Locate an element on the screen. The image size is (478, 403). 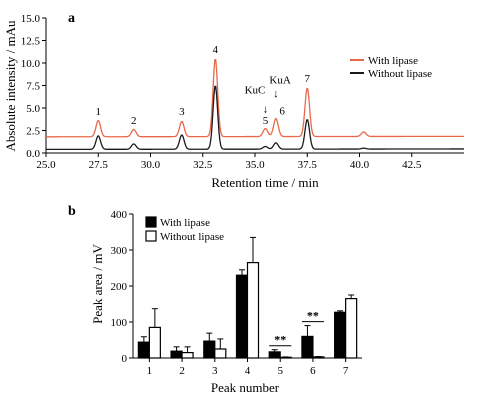
bar-legend: With lipase Without lipase is located at coordinates (184, 229).